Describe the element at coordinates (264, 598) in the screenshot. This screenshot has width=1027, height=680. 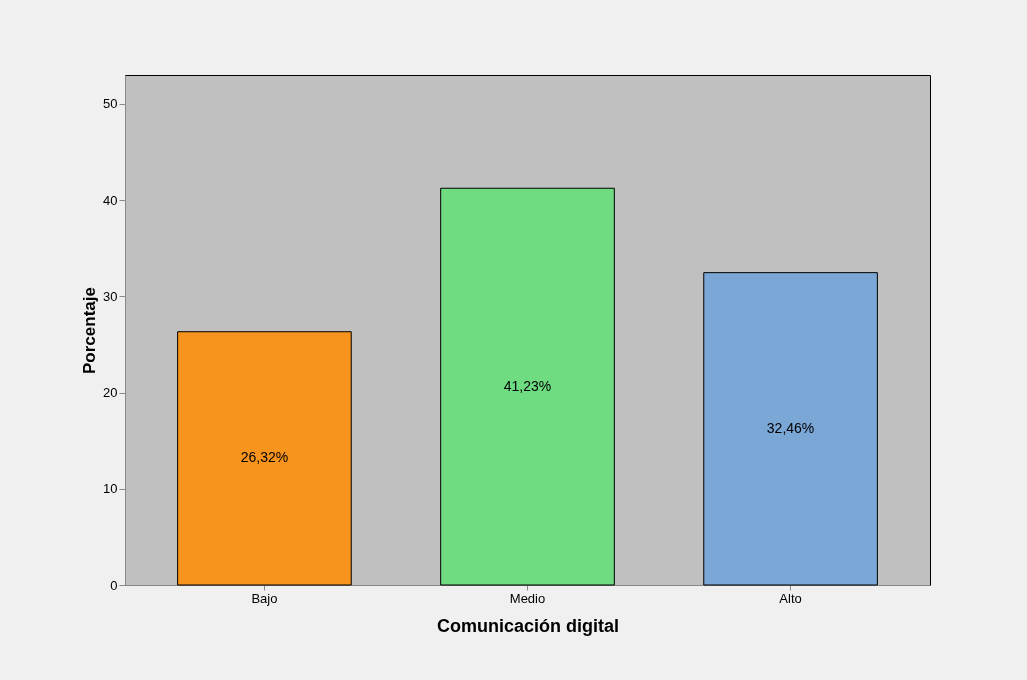
I see `x-tick-label: Bajo` at that location.